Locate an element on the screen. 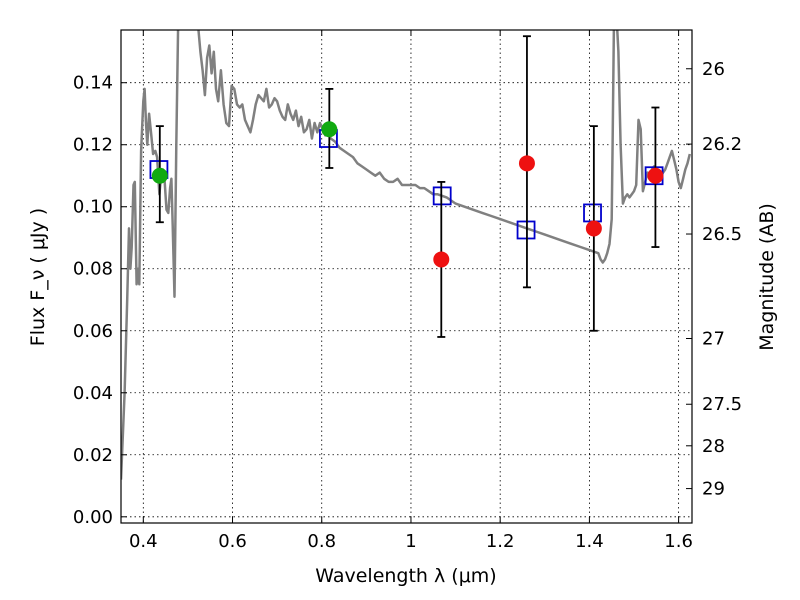 This screenshot has height=600, width=800. right-tick-label: 27 is located at coordinates (713, 339).